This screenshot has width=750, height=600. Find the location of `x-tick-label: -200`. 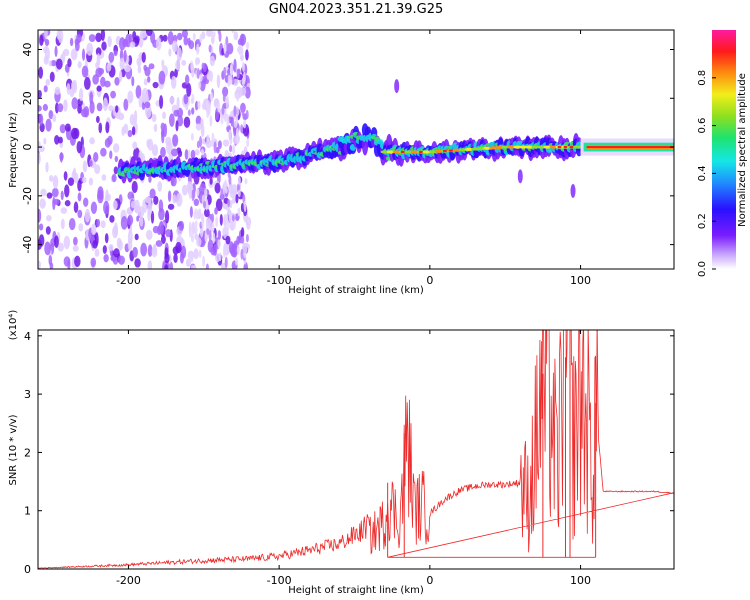

x-tick-label: -200 is located at coordinates (128, 280).